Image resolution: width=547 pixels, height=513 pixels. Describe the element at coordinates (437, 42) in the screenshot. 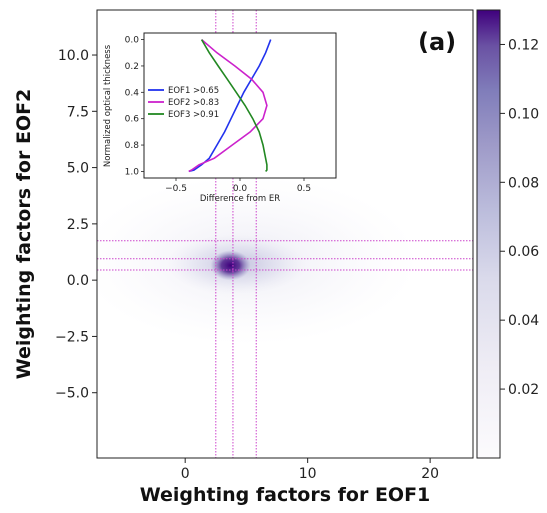

I see `panel-label: (a)` at that location.